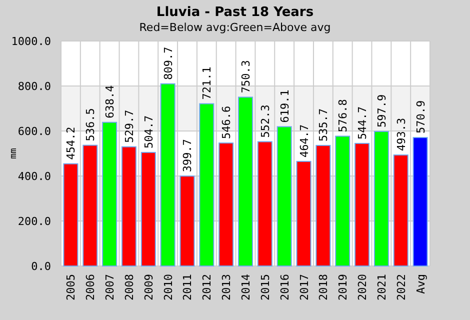  I want to click on data-label: 529.7, so click(129, 126).